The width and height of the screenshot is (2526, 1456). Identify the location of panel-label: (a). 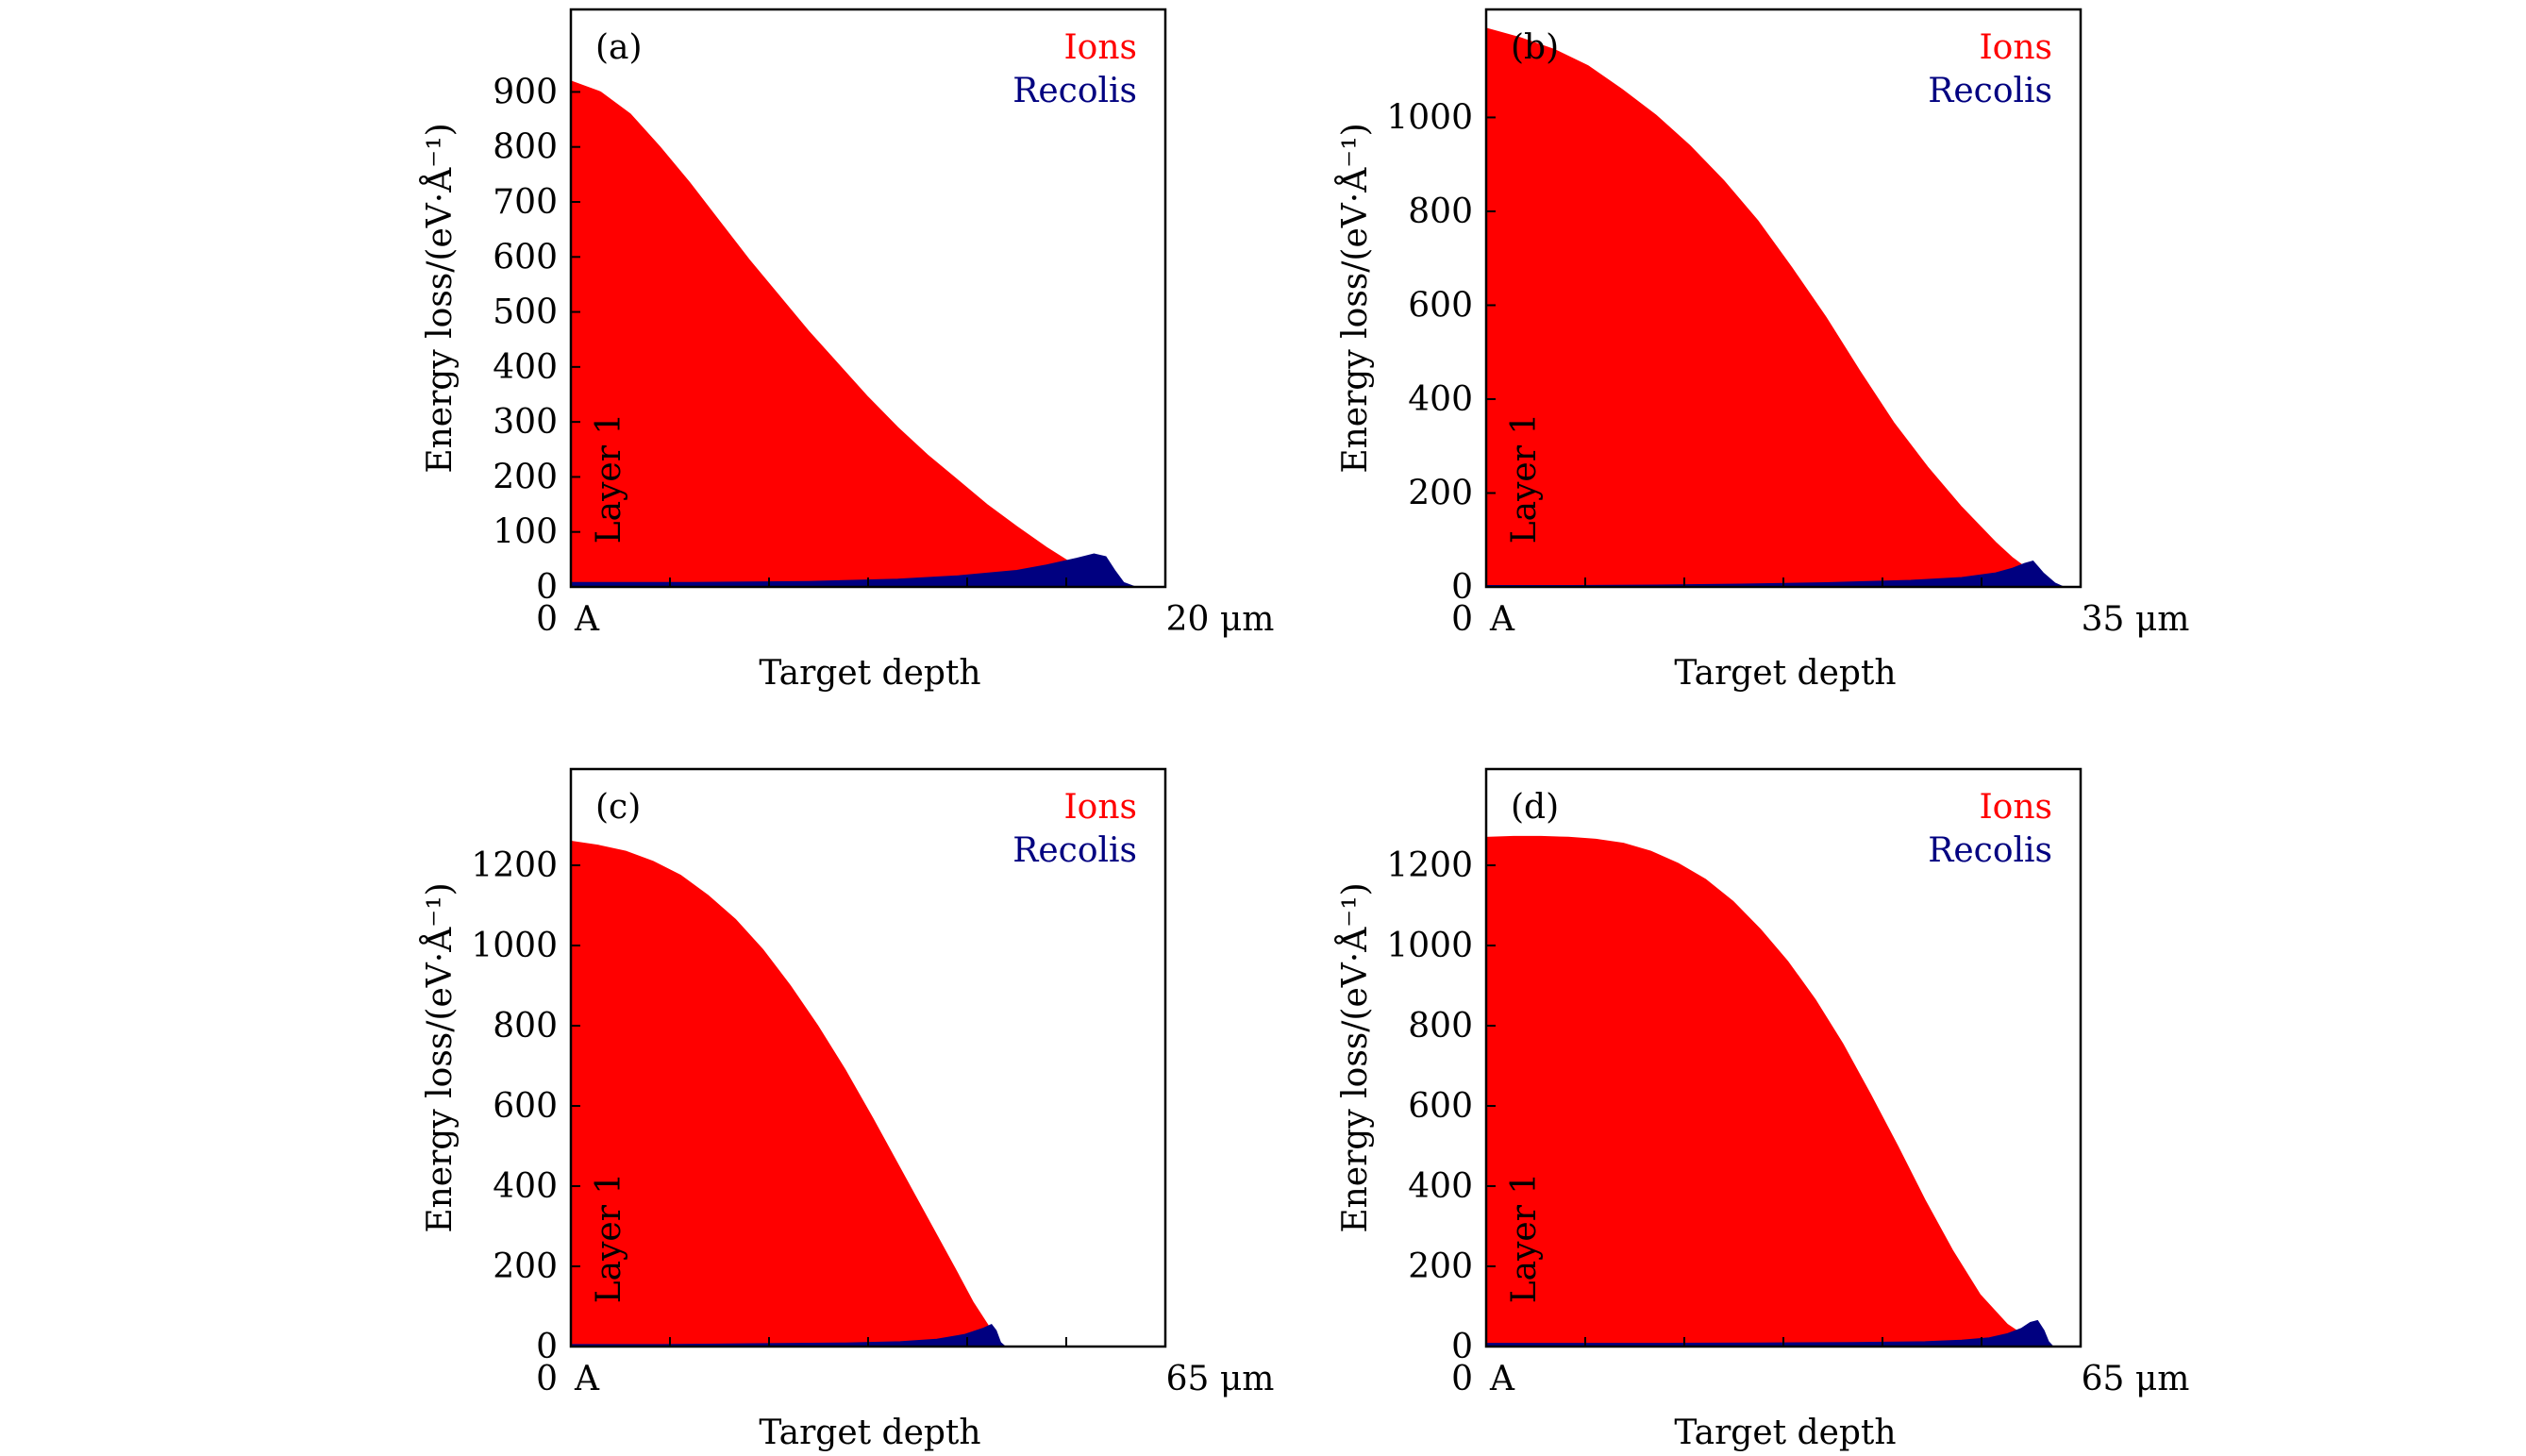
(619, 47).